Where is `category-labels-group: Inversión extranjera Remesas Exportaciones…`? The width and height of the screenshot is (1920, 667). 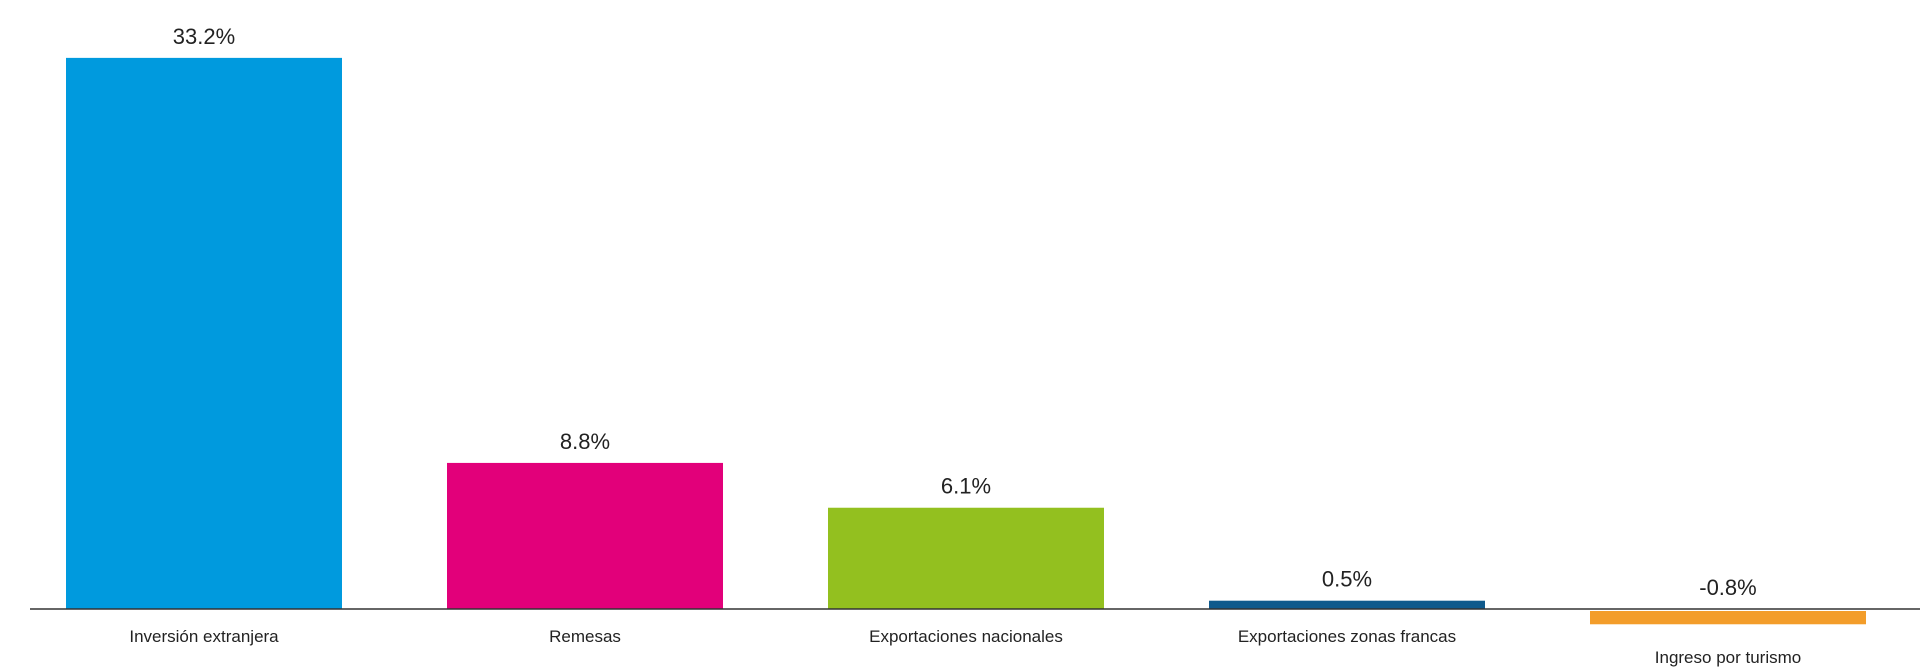 category-labels-group: Inversión extranjera Remesas Exportaciones… is located at coordinates (965, 647).